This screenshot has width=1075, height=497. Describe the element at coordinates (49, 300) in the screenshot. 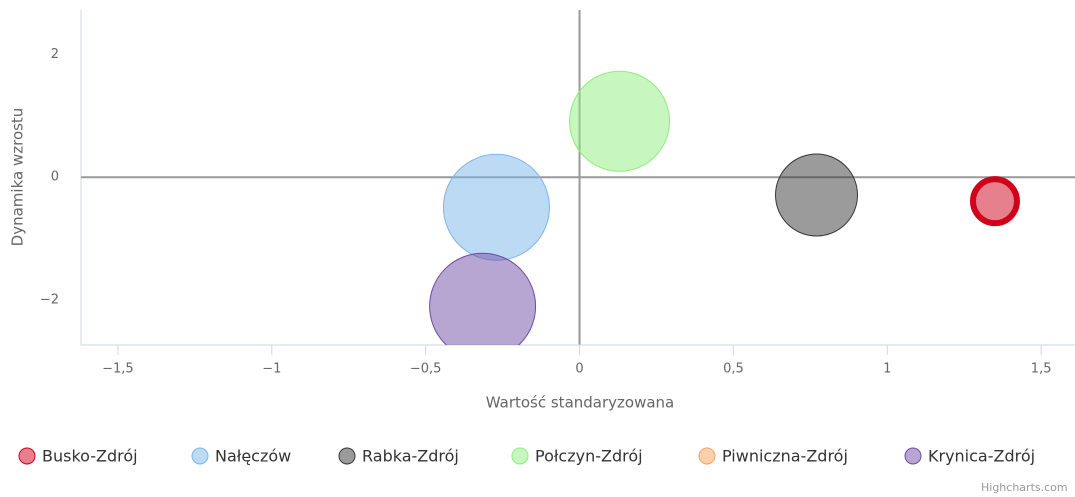

I see `y-tick-label: −2` at that location.